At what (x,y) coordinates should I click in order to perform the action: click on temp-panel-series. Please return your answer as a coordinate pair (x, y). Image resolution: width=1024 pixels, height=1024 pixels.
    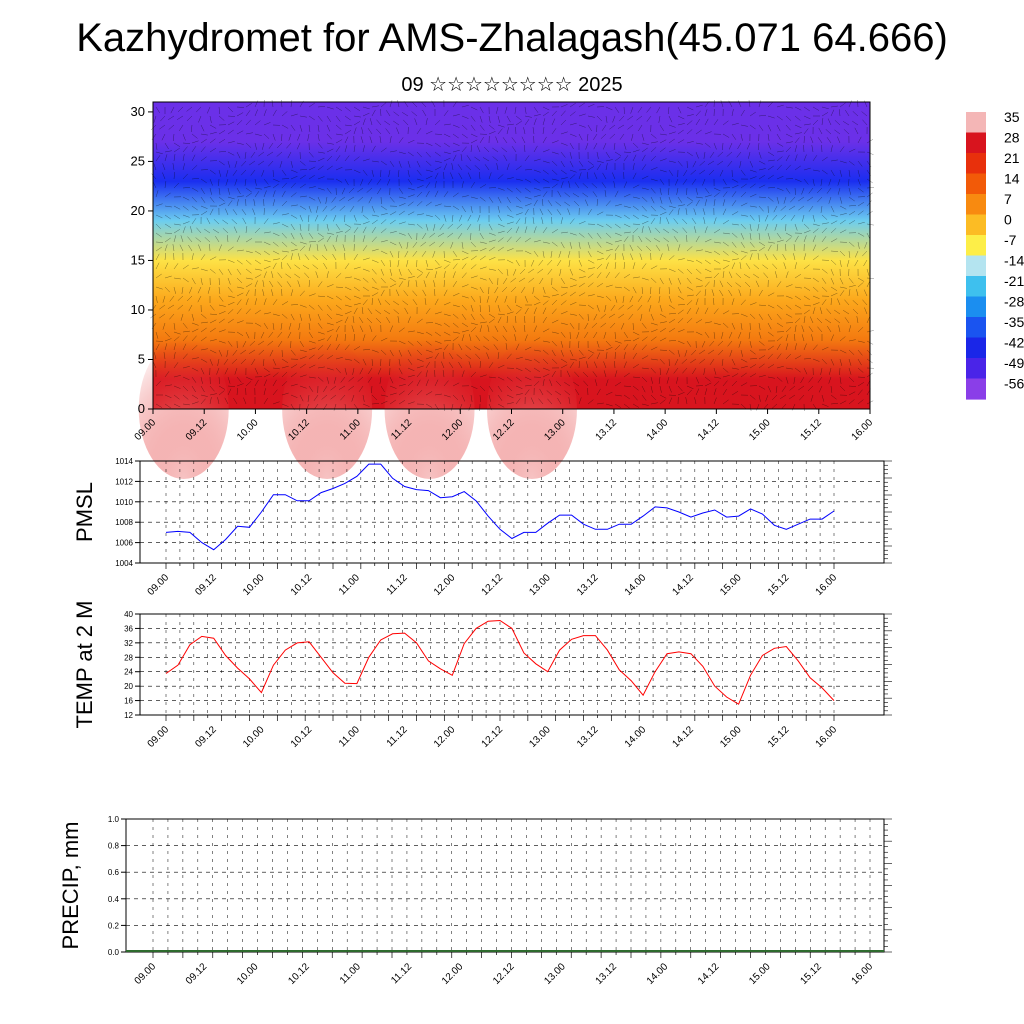
    Looking at the image, I should click on (500, 662).